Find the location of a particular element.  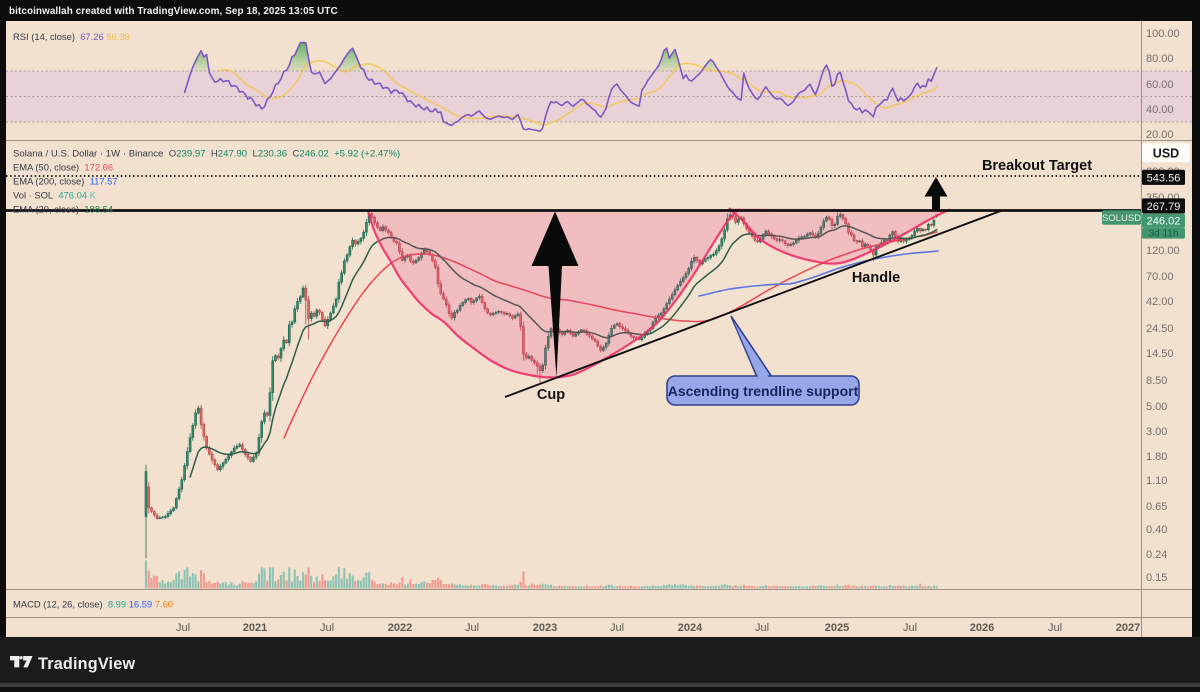

svg-text: Handle is located at coordinates (876, 278).